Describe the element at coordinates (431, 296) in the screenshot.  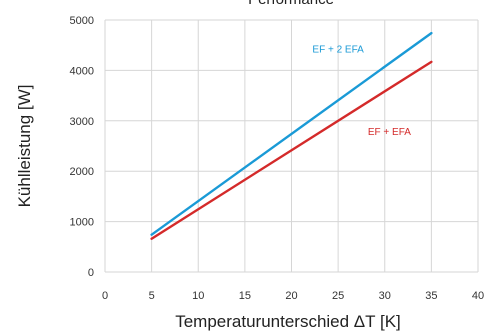
I see `x-tick-label: 35` at that location.